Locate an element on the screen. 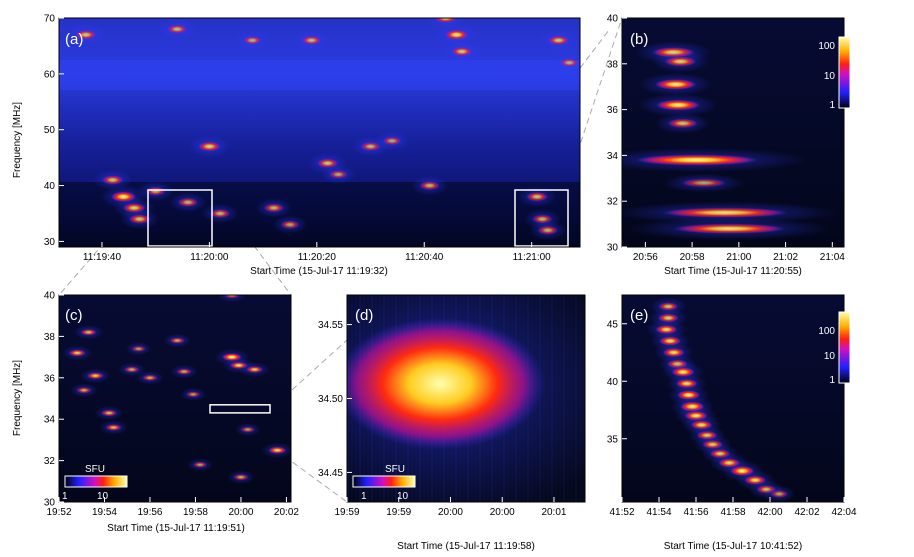 The height and width of the screenshot is (557, 914). colorbar-c-unit: SFU is located at coordinates (95, 469).